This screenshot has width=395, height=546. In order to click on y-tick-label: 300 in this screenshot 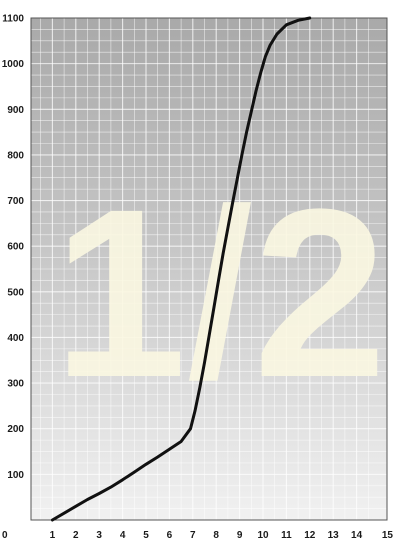, I will do `click(15, 384)`.